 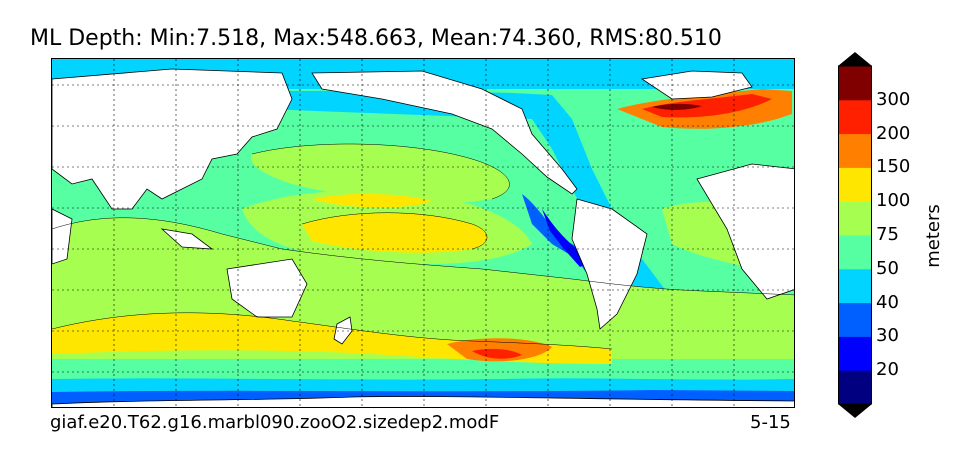 What do you see at coordinates (887, 268) in the screenshot?
I see `colorbar-tick-label: 50` at bounding box center [887, 268].